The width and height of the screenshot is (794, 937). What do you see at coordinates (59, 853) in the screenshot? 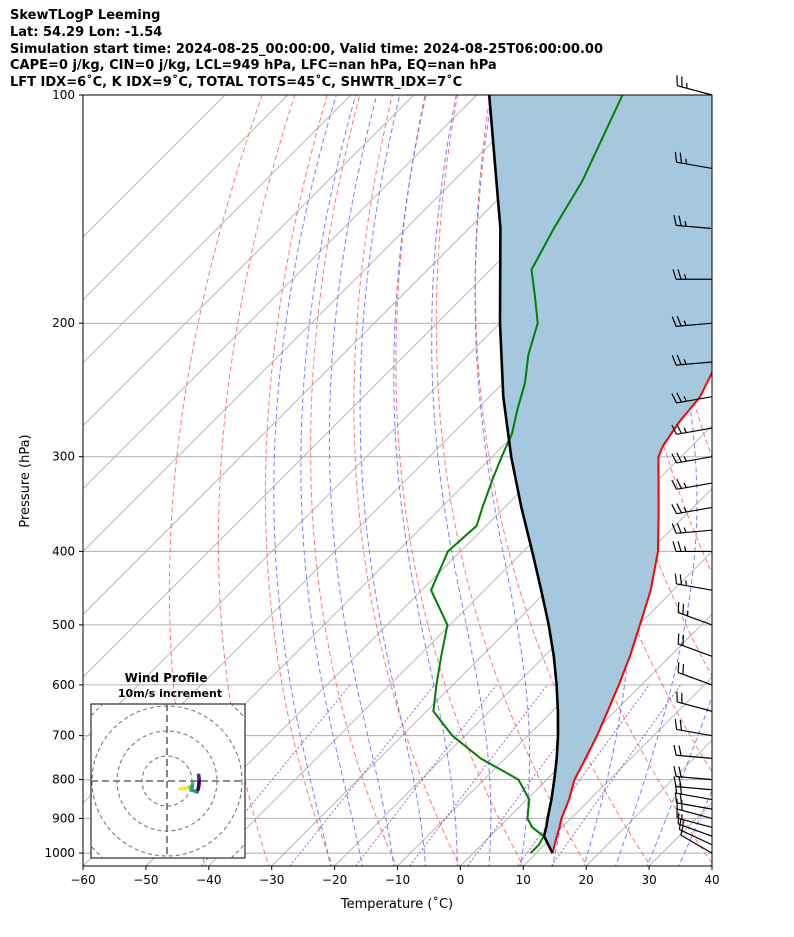
I see `y-tick-label: 1000` at bounding box center [59, 853].